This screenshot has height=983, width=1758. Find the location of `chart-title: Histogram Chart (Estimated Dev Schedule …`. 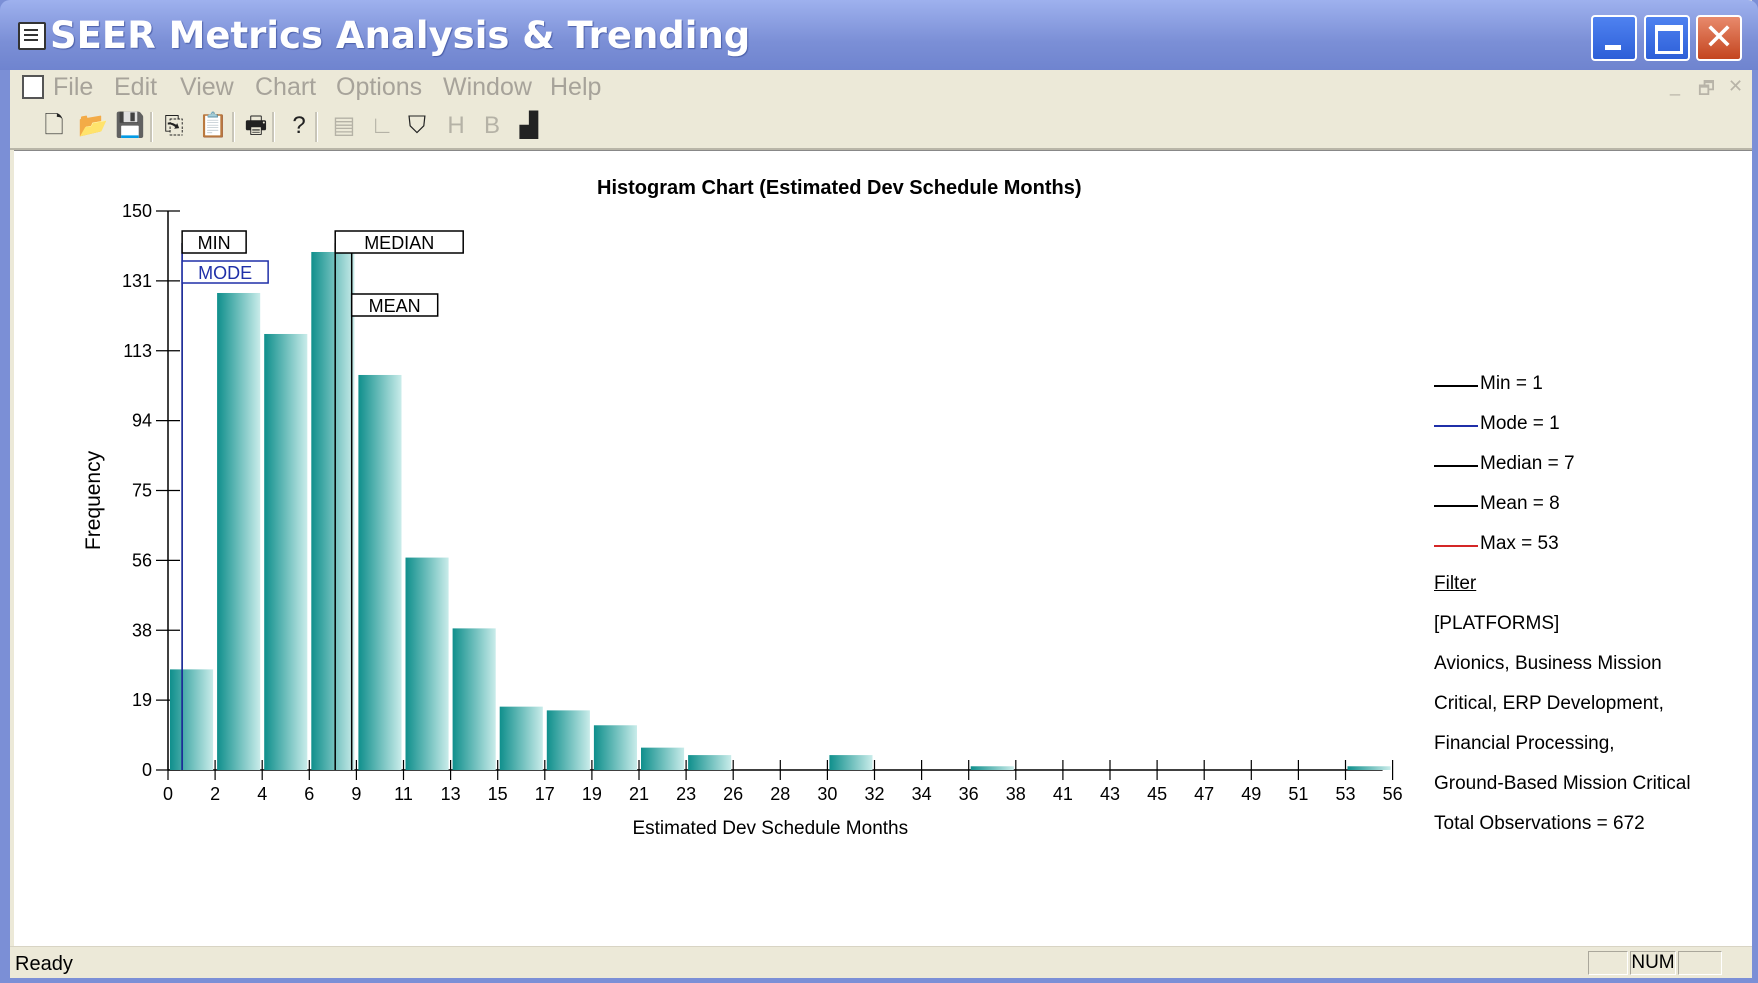

chart-title: Histogram Chart (Estimated Dev Schedule … is located at coordinates (839, 188).